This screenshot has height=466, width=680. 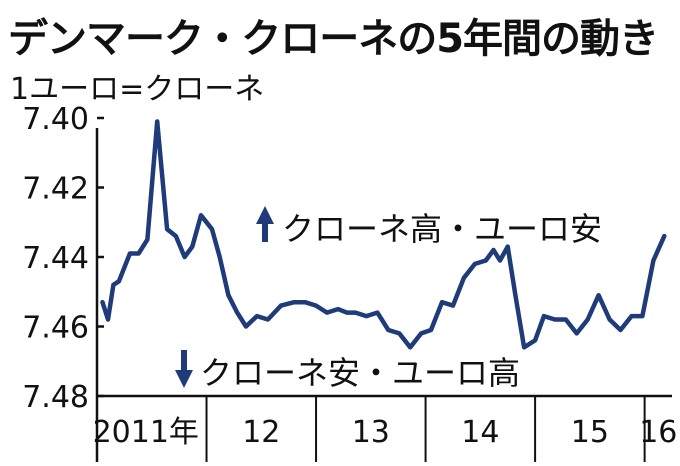 What do you see at coordinates (55, 397) in the screenshot?
I see `y-tick-label: 7.48` at bounding box center [55, 397].